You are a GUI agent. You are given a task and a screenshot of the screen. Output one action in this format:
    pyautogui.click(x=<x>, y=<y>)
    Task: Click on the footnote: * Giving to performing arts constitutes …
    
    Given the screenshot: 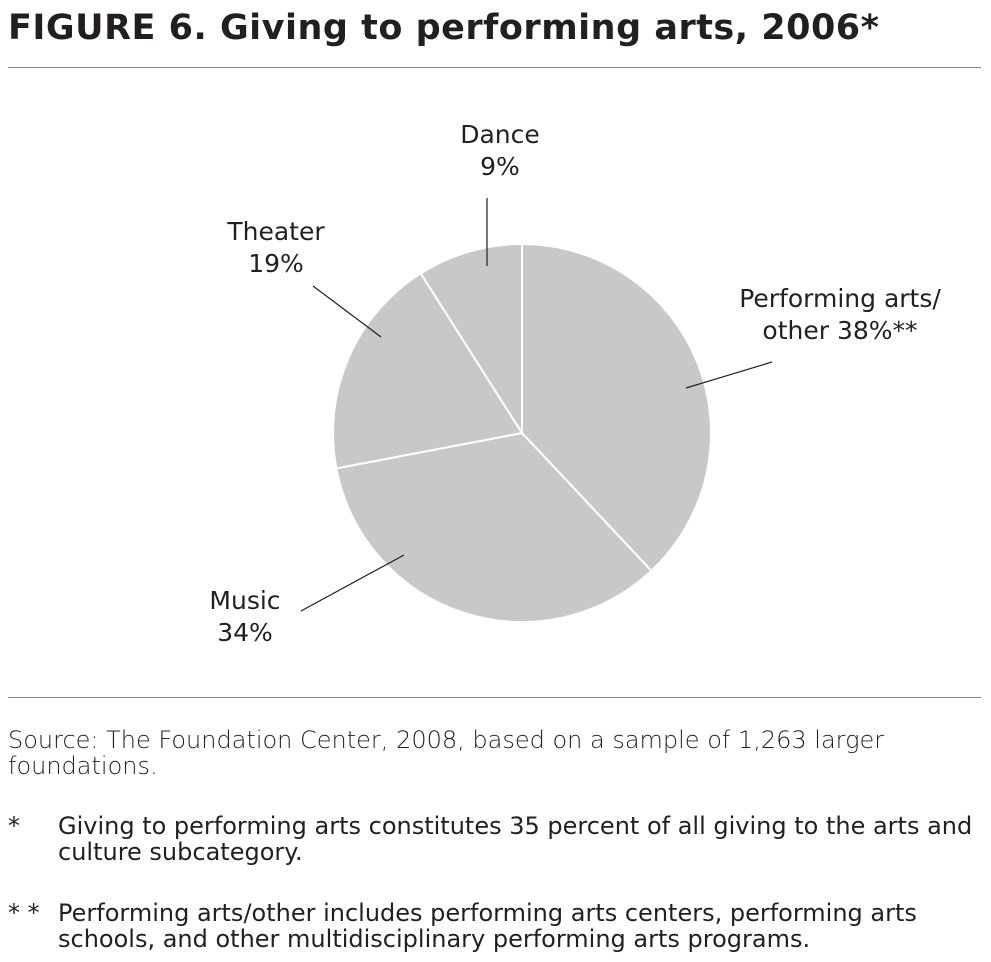 What is the action you would take?
    pyautogui.click(x=495, y=839)
    